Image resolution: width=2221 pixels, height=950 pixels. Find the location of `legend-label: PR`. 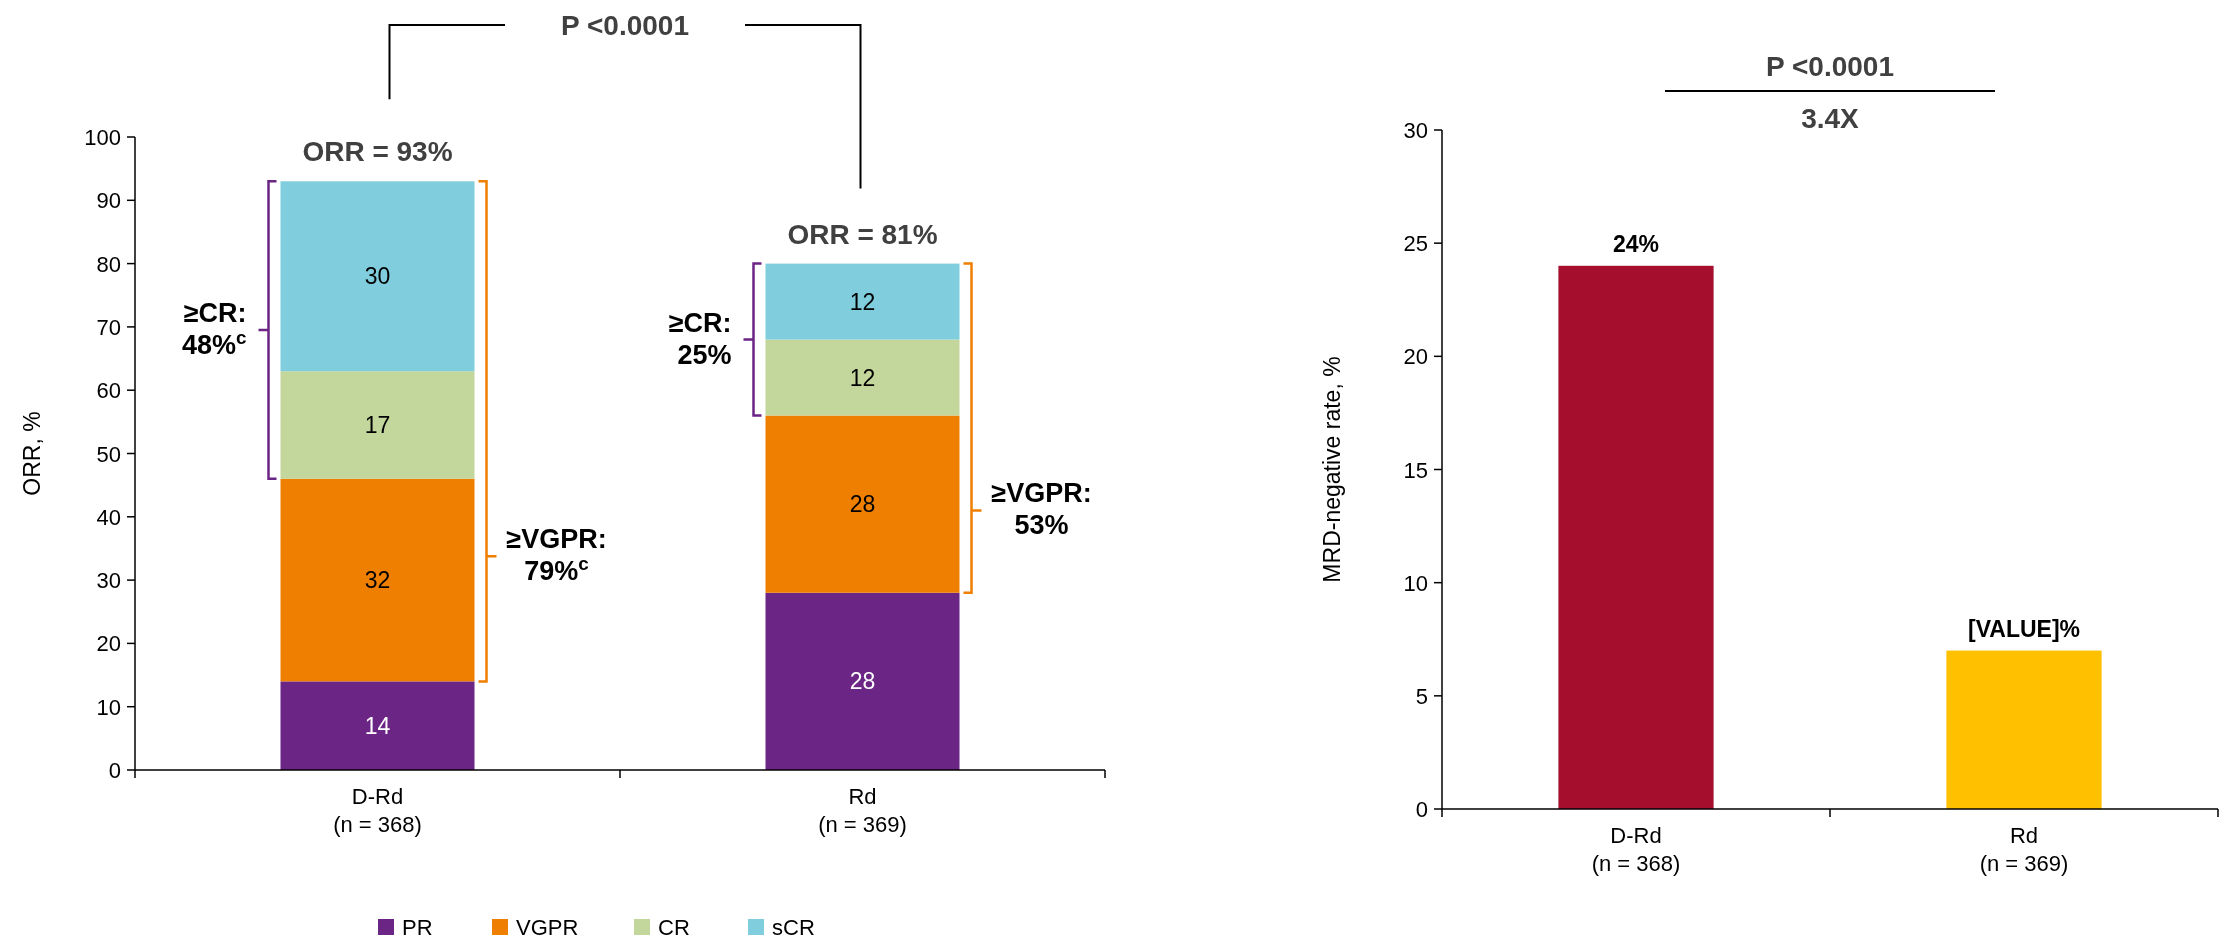

legend-label: PR is located at coordinates (417, 927).